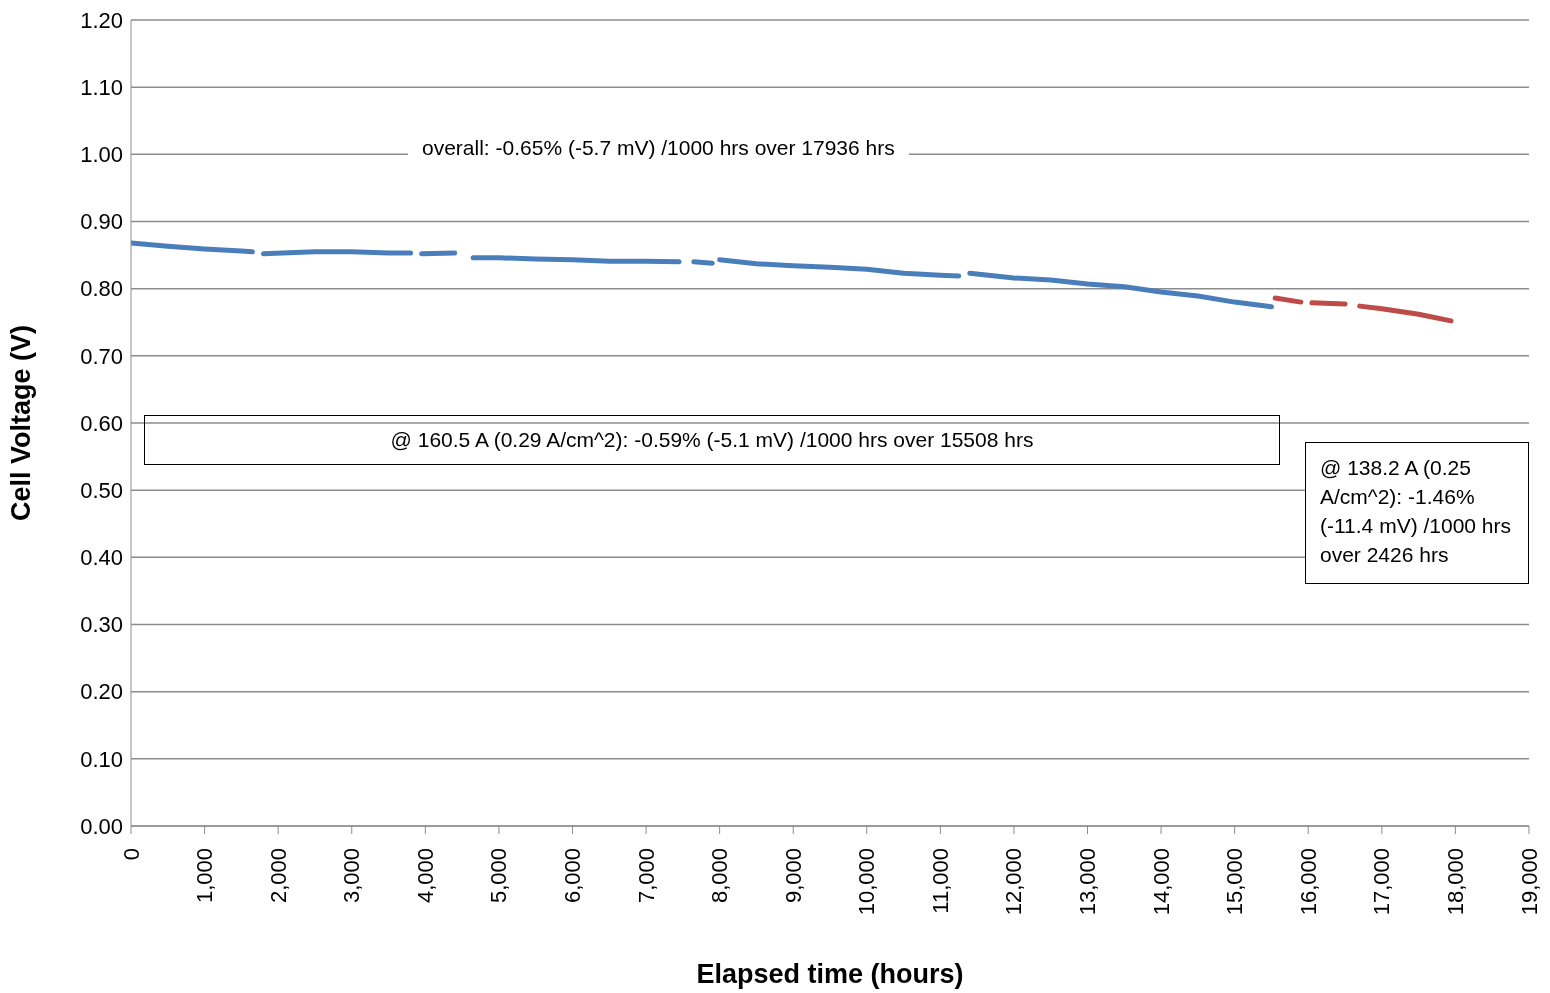 The height and width of the screenshot is (993, 1550). What do you see at coordinates (1088, 882) in the screenshot?
I see `x-tick-label: 13,000` at bounding box center [1088, 882].